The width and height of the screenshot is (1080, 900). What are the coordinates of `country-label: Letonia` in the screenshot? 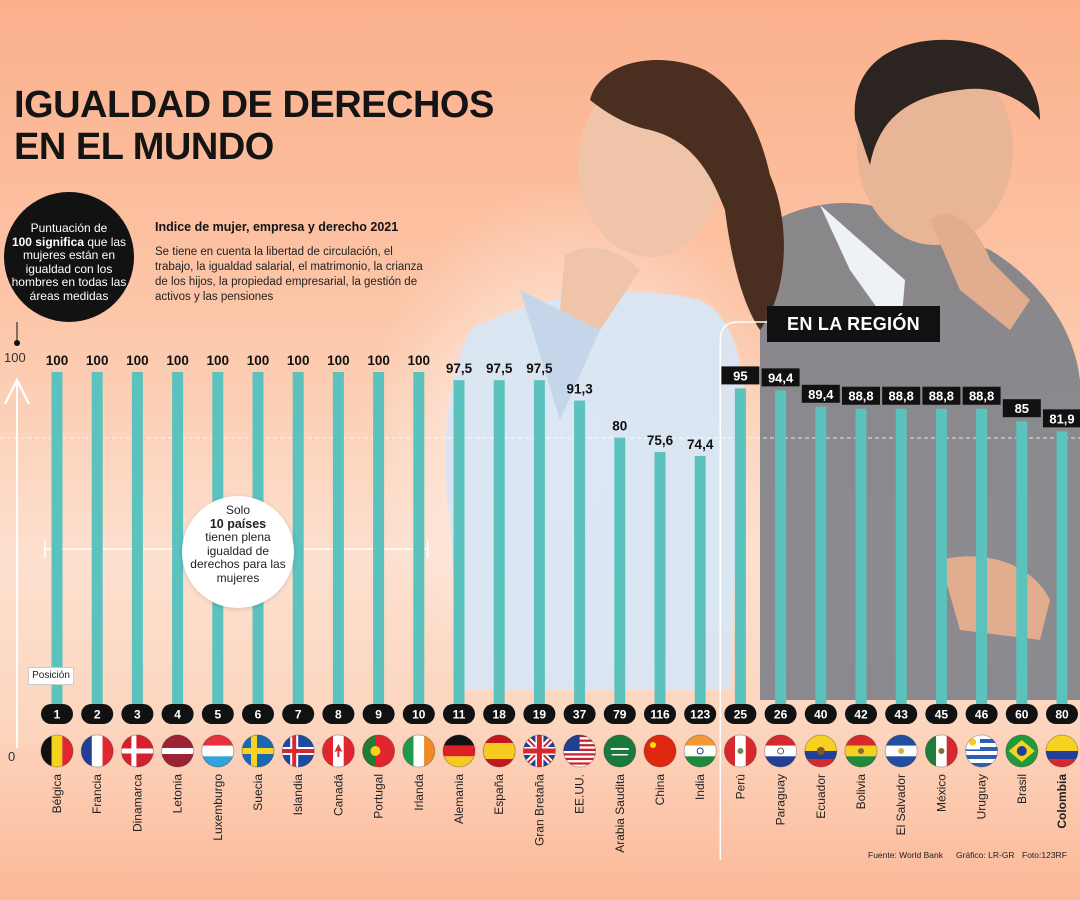 It's located at (178, 794).